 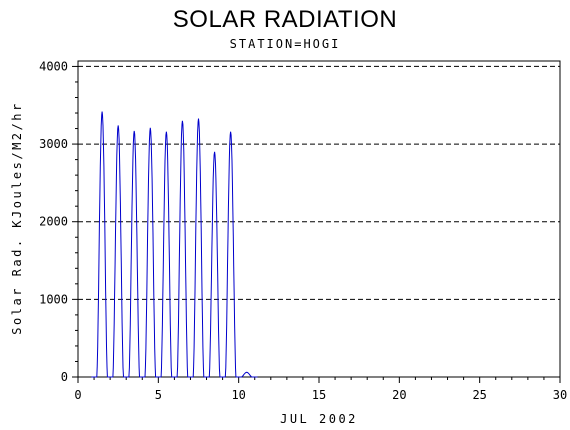 What do you see at coordinates (285, 44) in the screenshot?
I see `chart-subtitle: STATION=HOGI` at bounding box center [285, 44].